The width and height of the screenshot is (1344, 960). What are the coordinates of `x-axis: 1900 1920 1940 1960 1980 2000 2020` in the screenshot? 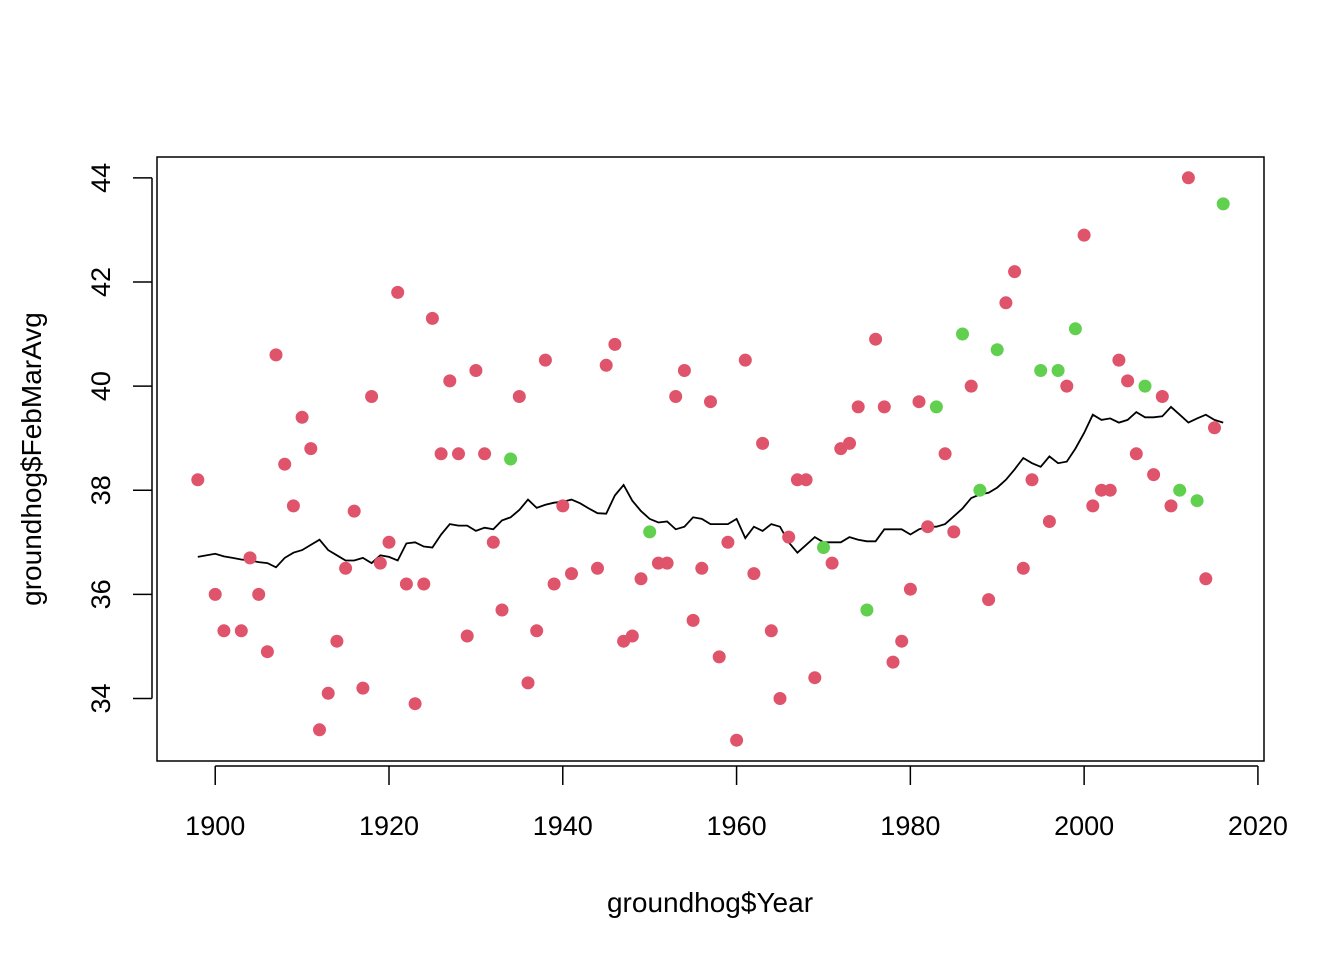 It's located at (736, 803).